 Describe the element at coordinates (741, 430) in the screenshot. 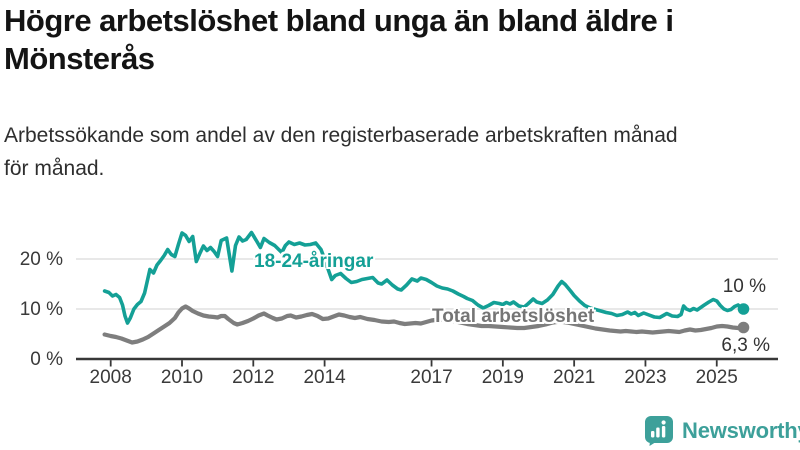

I see `newsworthy-wordmark: Newsworthy` at that location.